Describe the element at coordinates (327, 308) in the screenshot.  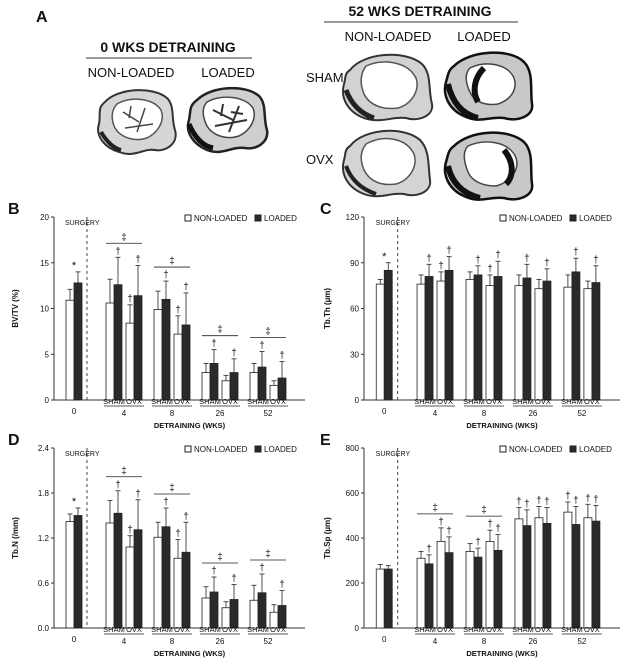
I see `y-axis-label: Tb.Th (µm)` at that location.